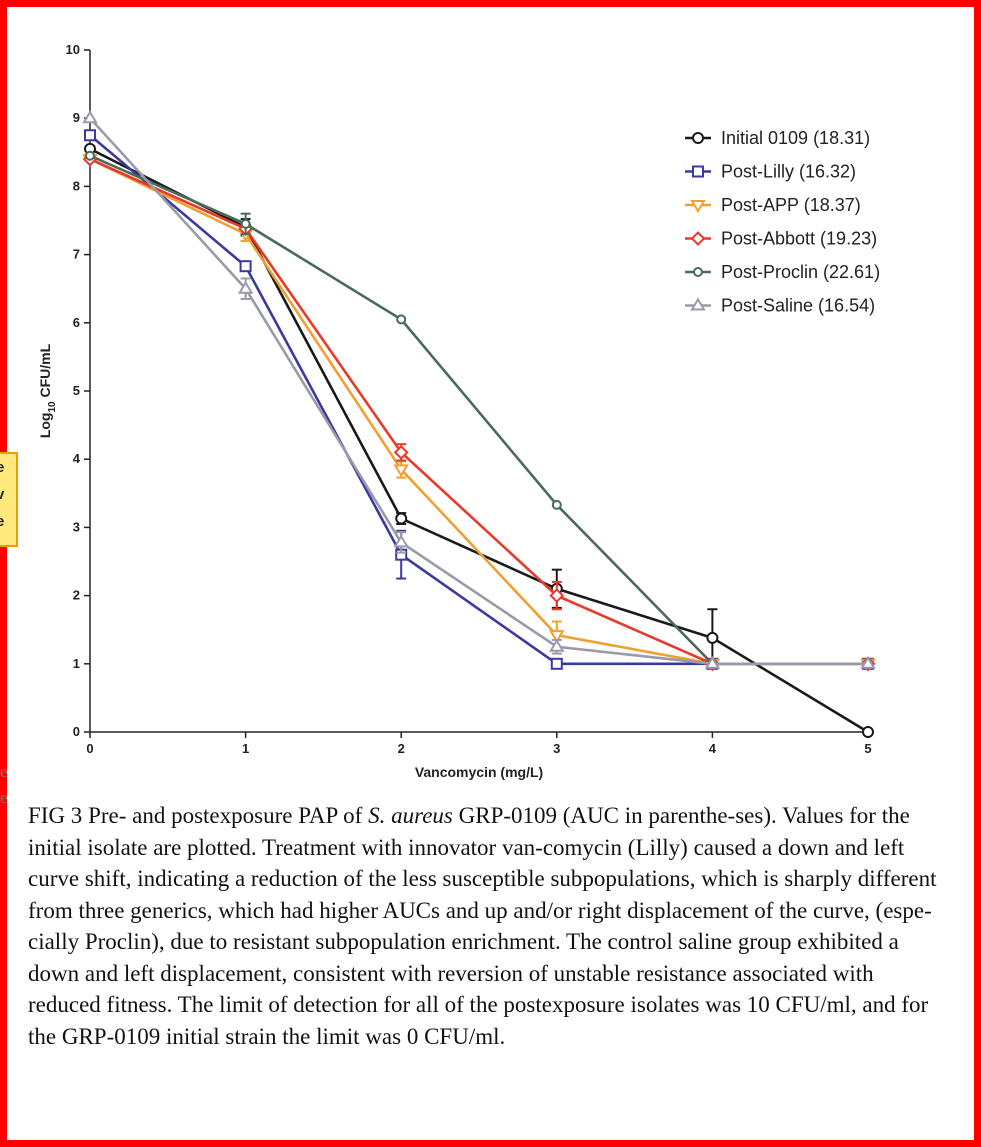  Describe the element at coordinates (89, 748) in the screenshot. I see `x-tick-label: 0` at that location.